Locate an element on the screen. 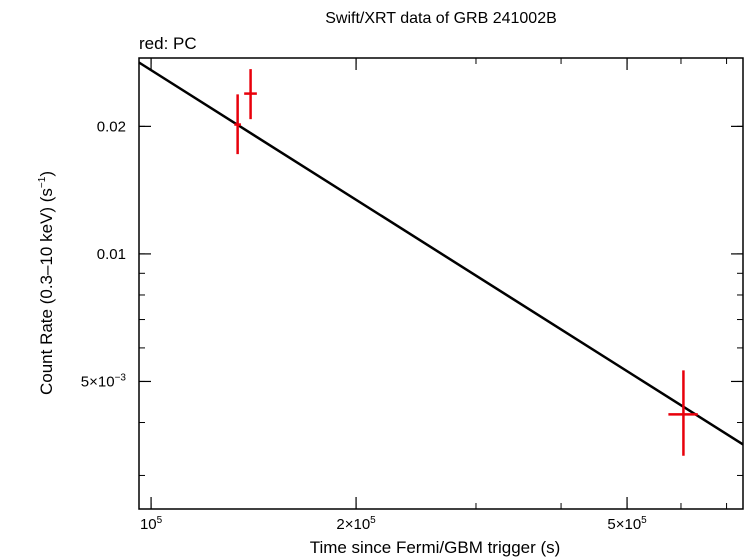  y-tick-mantissa: 0.01 is located at coordinates (111, 254).